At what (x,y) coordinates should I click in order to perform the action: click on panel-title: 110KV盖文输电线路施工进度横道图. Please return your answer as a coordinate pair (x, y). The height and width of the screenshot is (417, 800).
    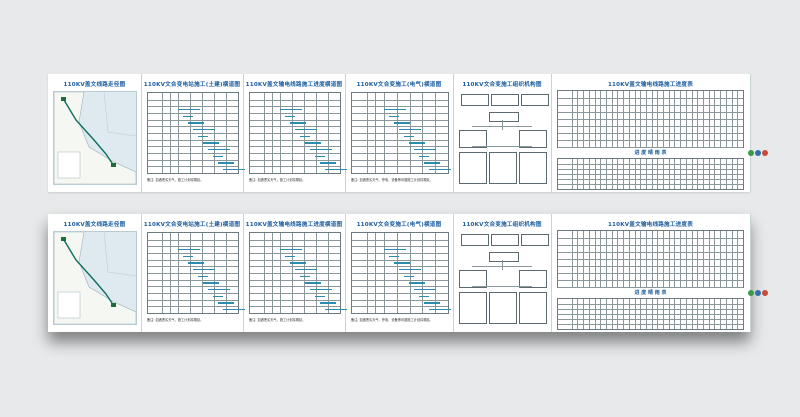
    Looking at the image, I should click on (294, 225).